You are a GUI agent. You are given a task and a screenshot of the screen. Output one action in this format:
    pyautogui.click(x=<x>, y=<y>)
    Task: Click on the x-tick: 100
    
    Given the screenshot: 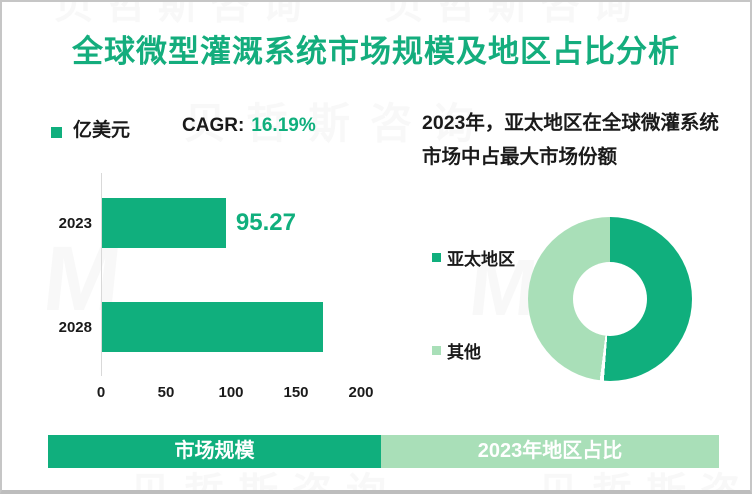 What is the action you would take?
    pyautogui.click(x=231, y=392)
    